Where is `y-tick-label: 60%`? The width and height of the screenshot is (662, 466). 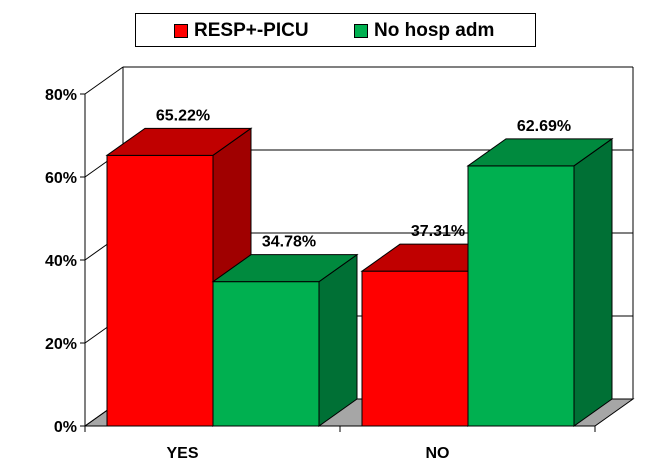 y-tick-label: 60% is located at coordinates (61, 178).